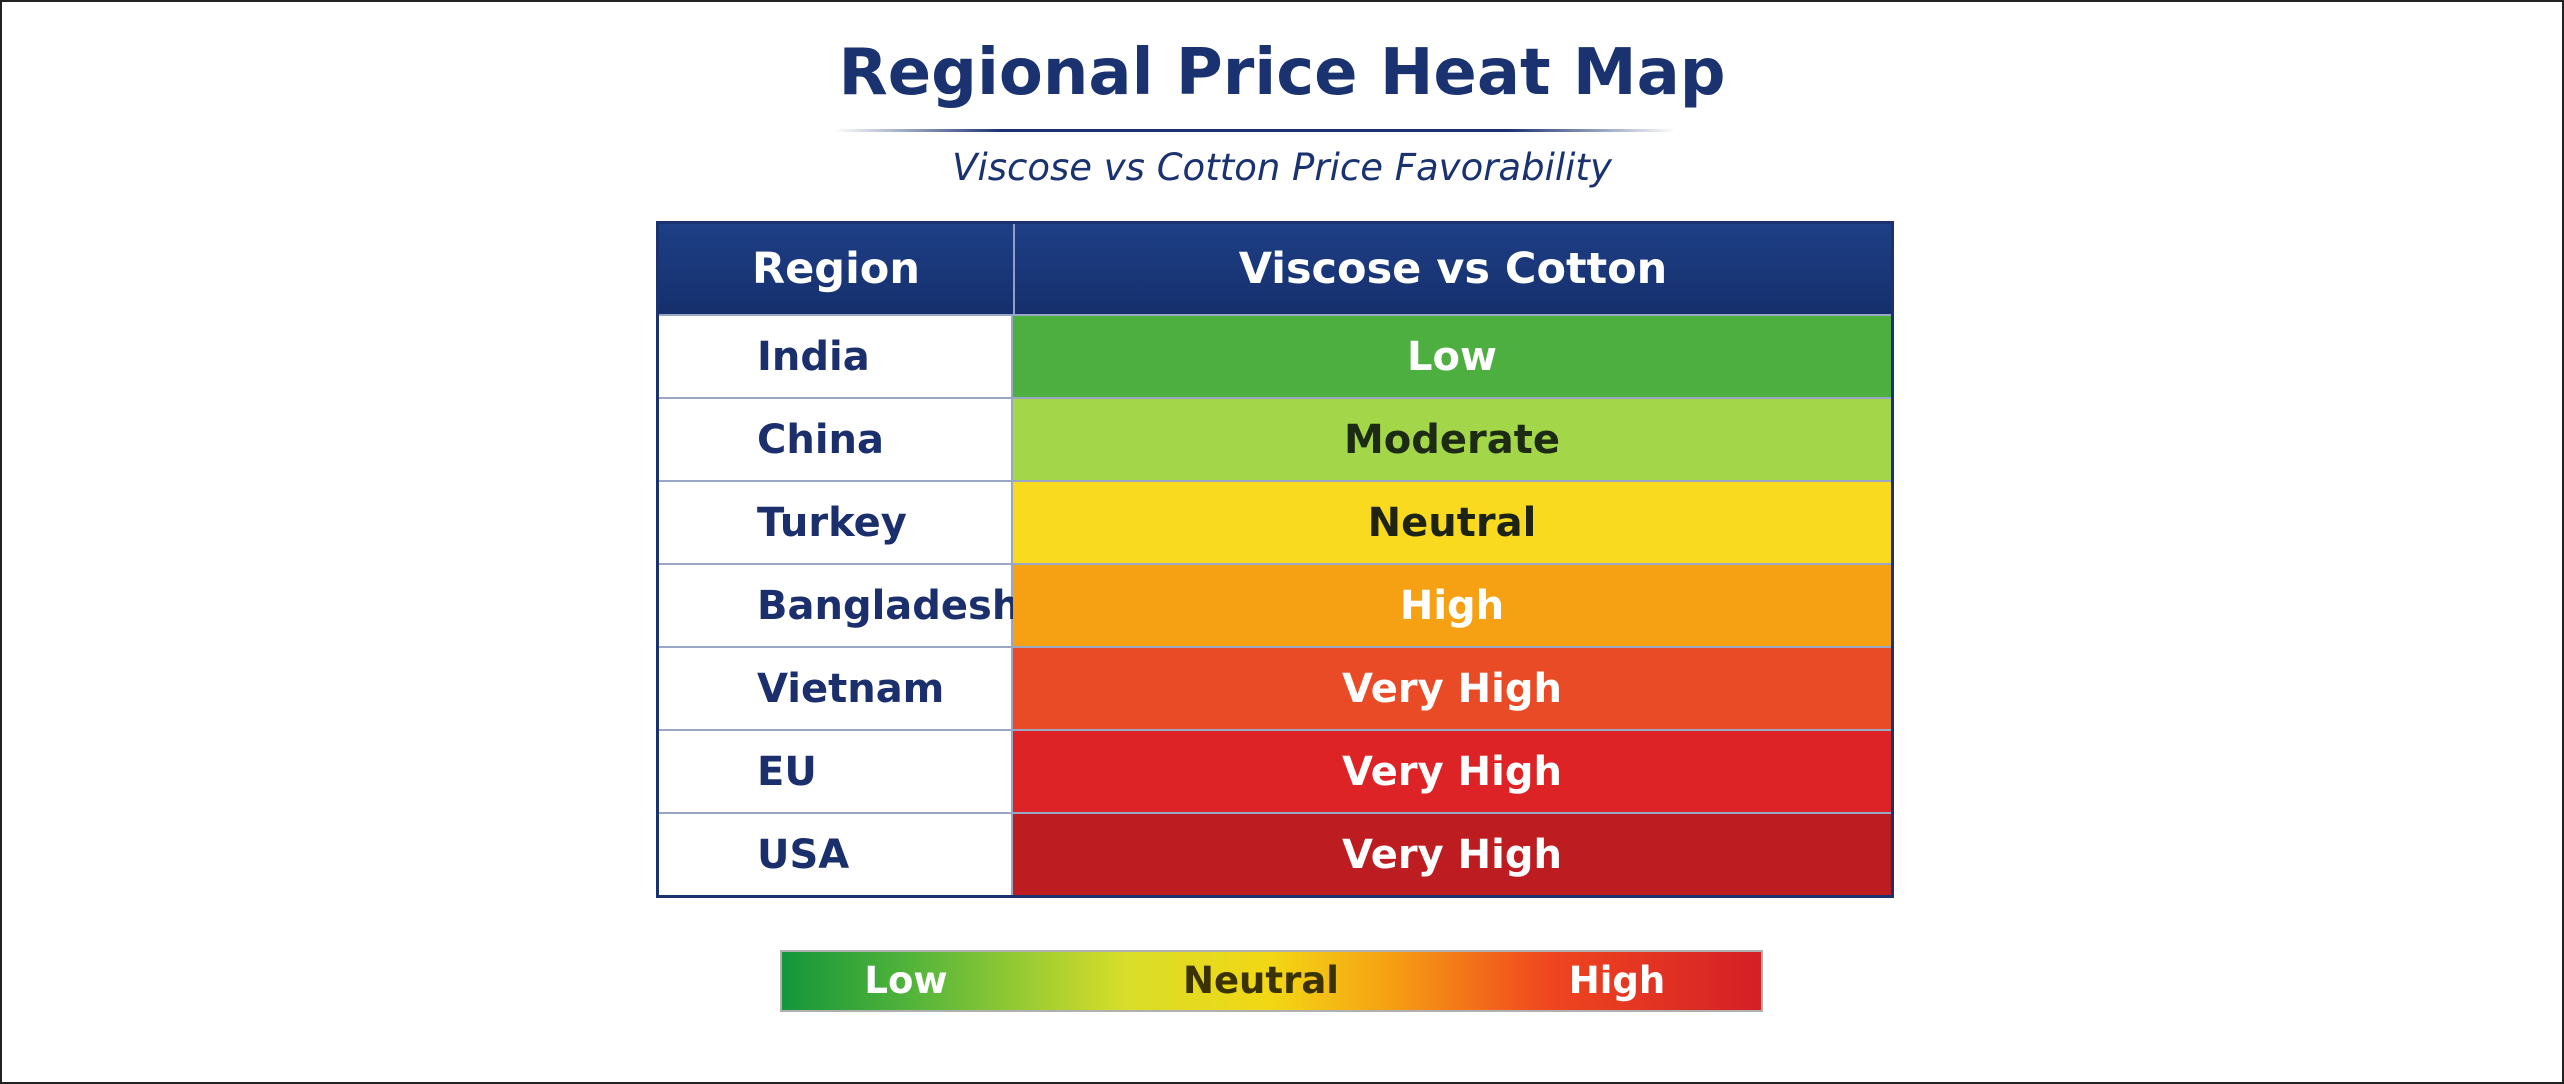  What do you see at coordinates (1255, 130) in the screenshot?
I see `title-rule` at bounding box center [1255, 130].